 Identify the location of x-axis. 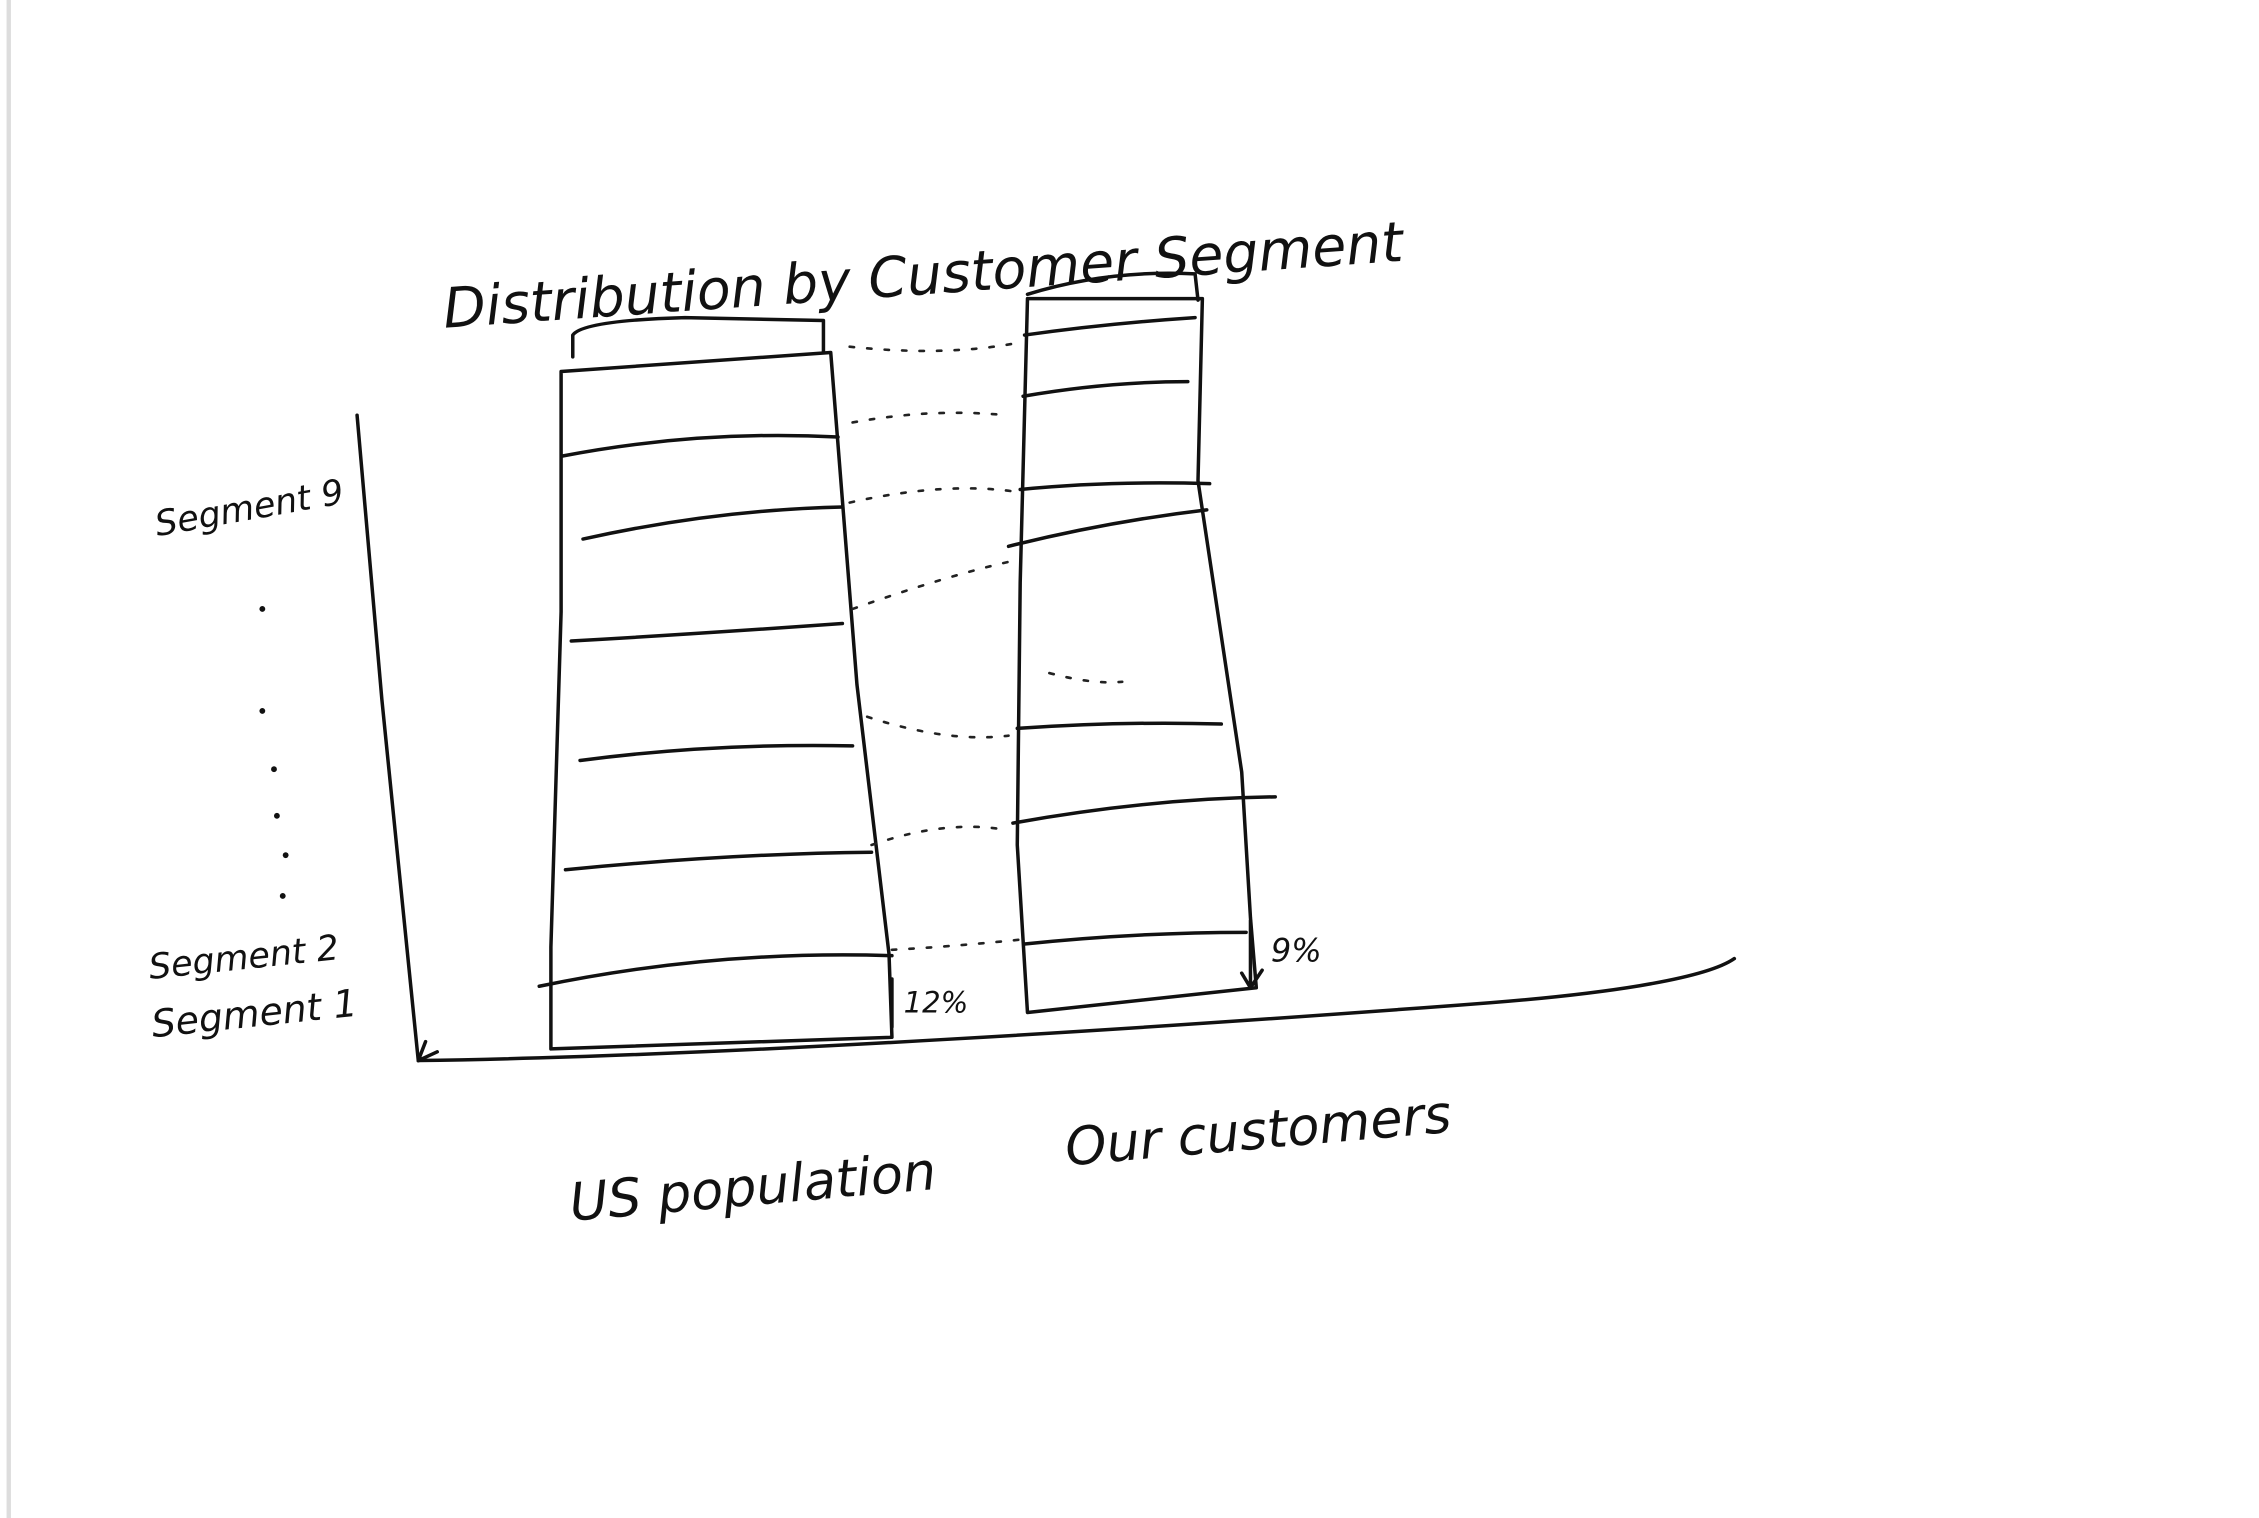
(1076, 1009).